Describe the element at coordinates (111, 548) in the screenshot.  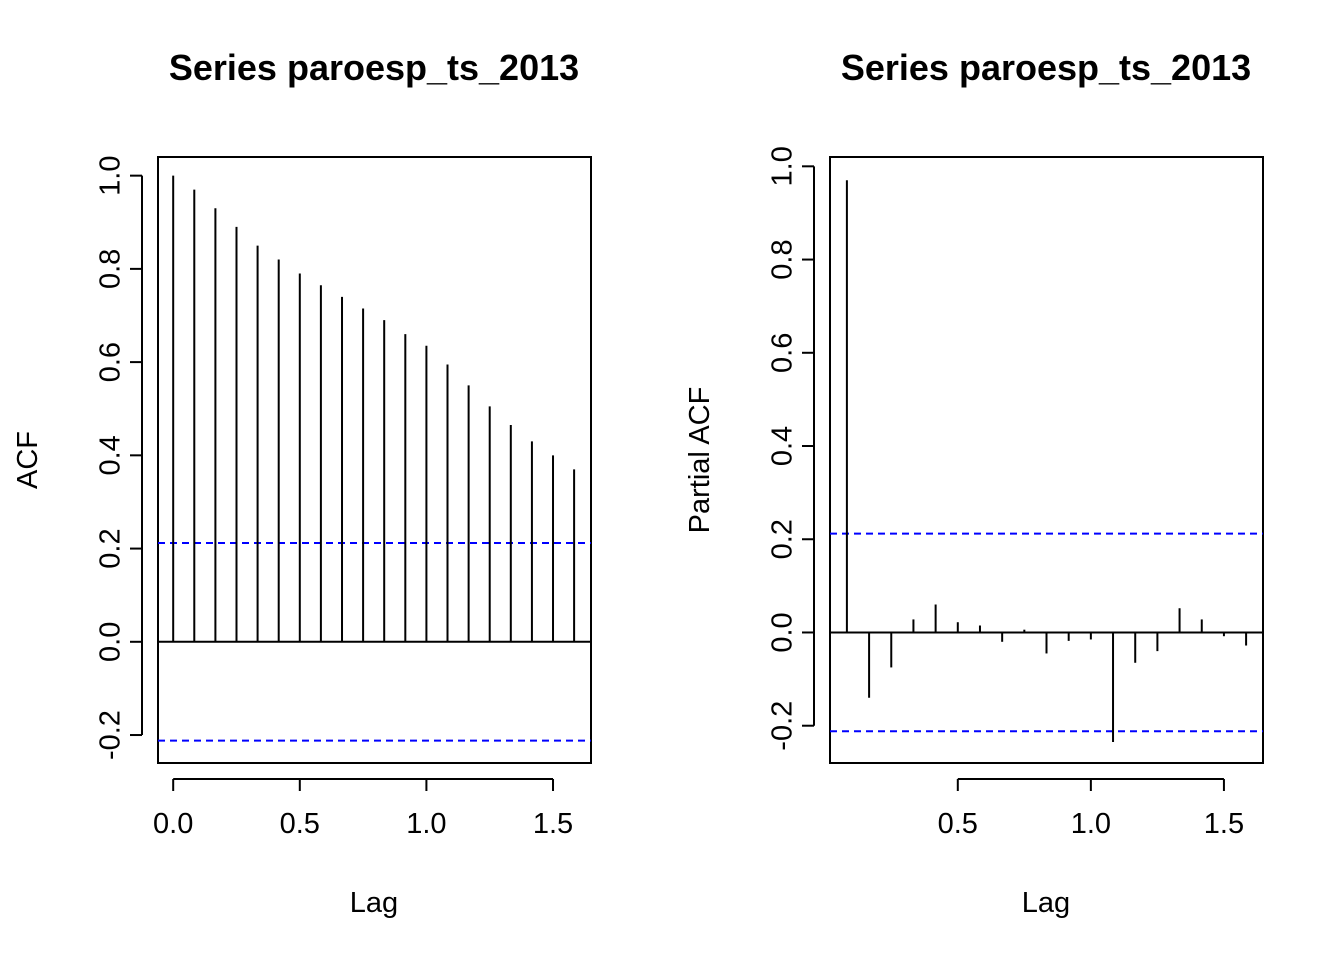
I see `acf-y-tick-label: 0.2` at that location.